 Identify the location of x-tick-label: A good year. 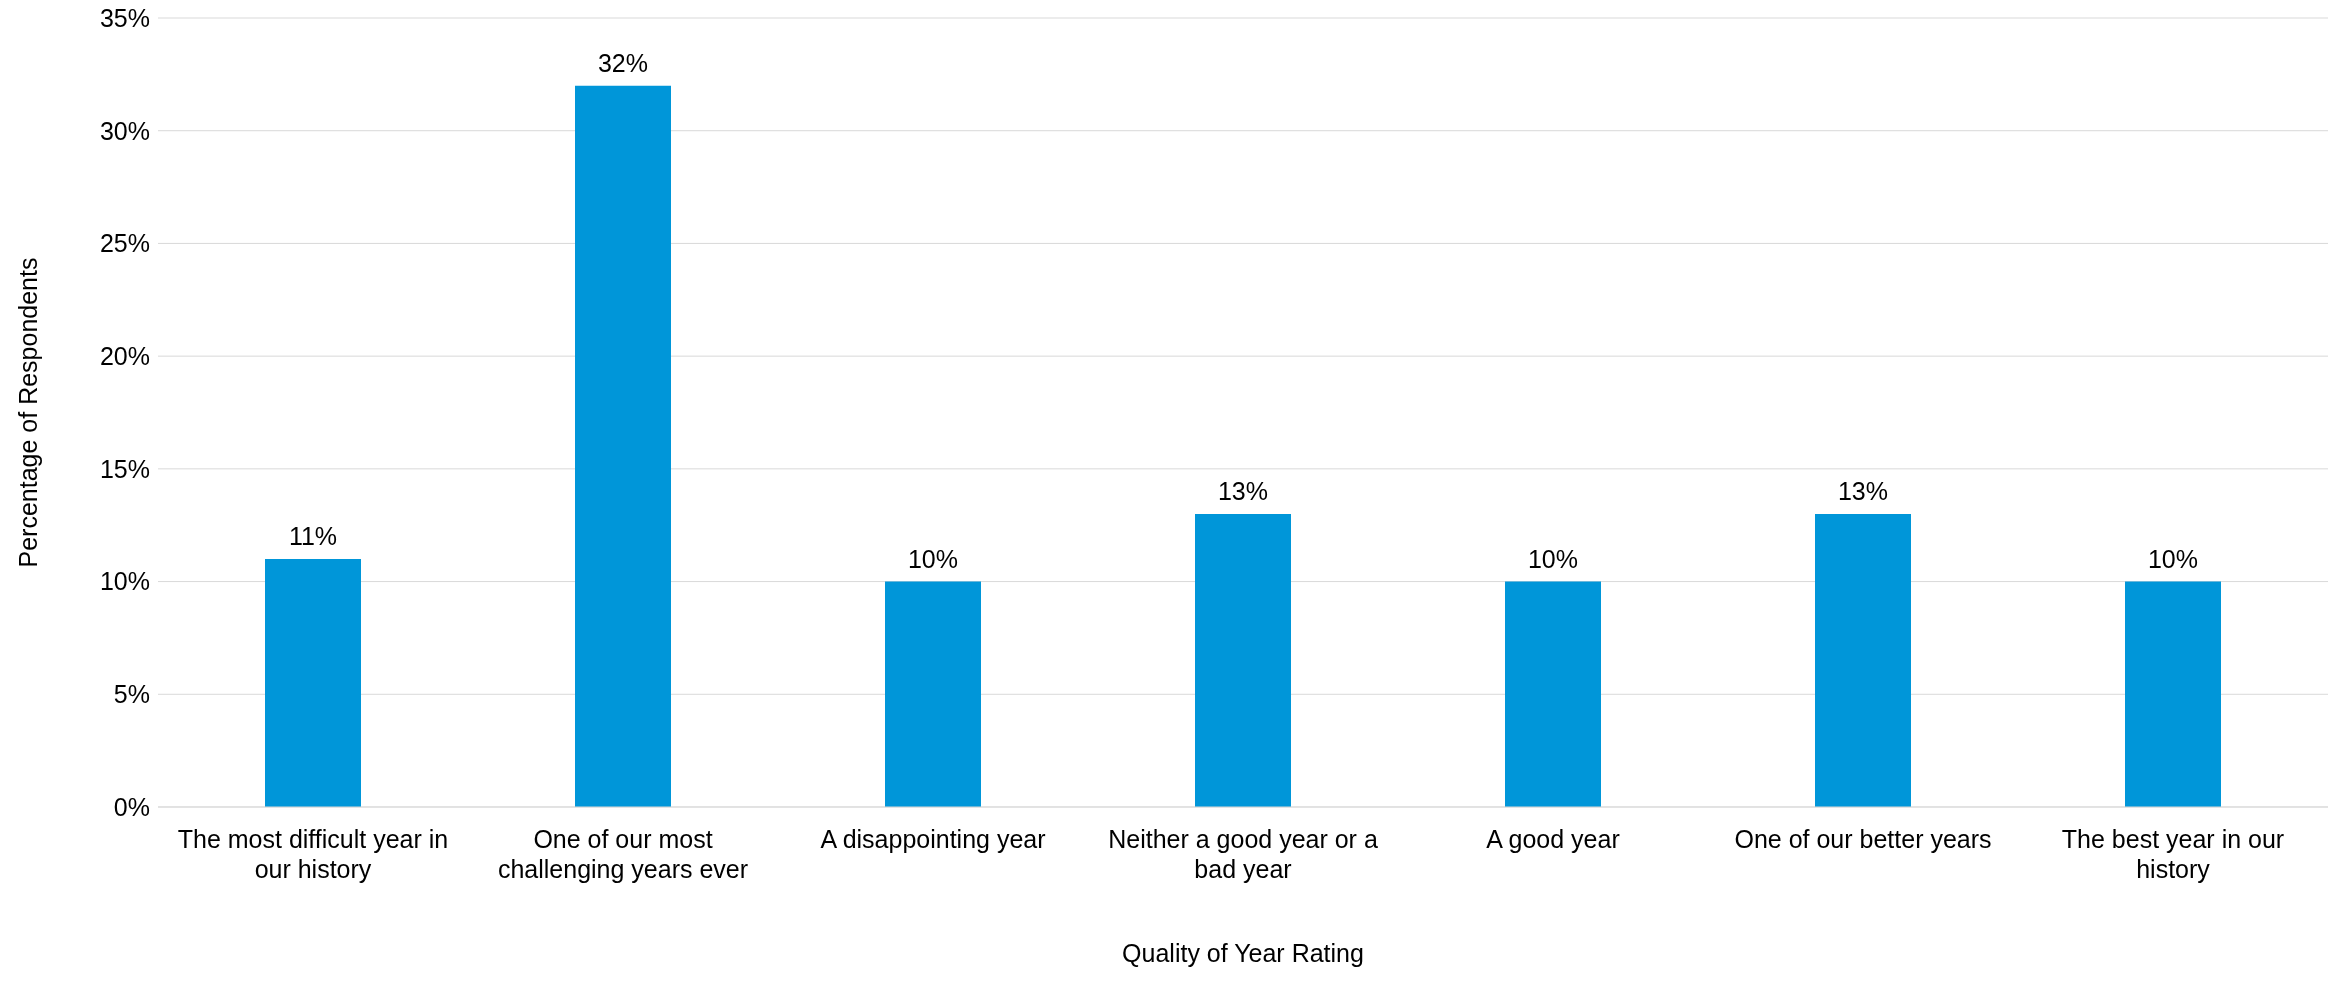
(1553, 839).